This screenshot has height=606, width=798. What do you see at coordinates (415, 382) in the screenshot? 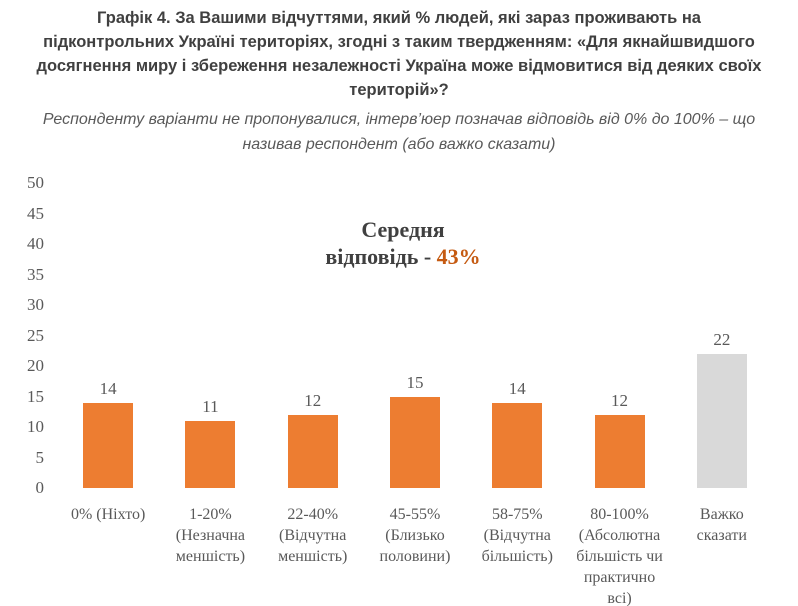
I see `bar-value-label: 15` at bounding box center [415, 382].